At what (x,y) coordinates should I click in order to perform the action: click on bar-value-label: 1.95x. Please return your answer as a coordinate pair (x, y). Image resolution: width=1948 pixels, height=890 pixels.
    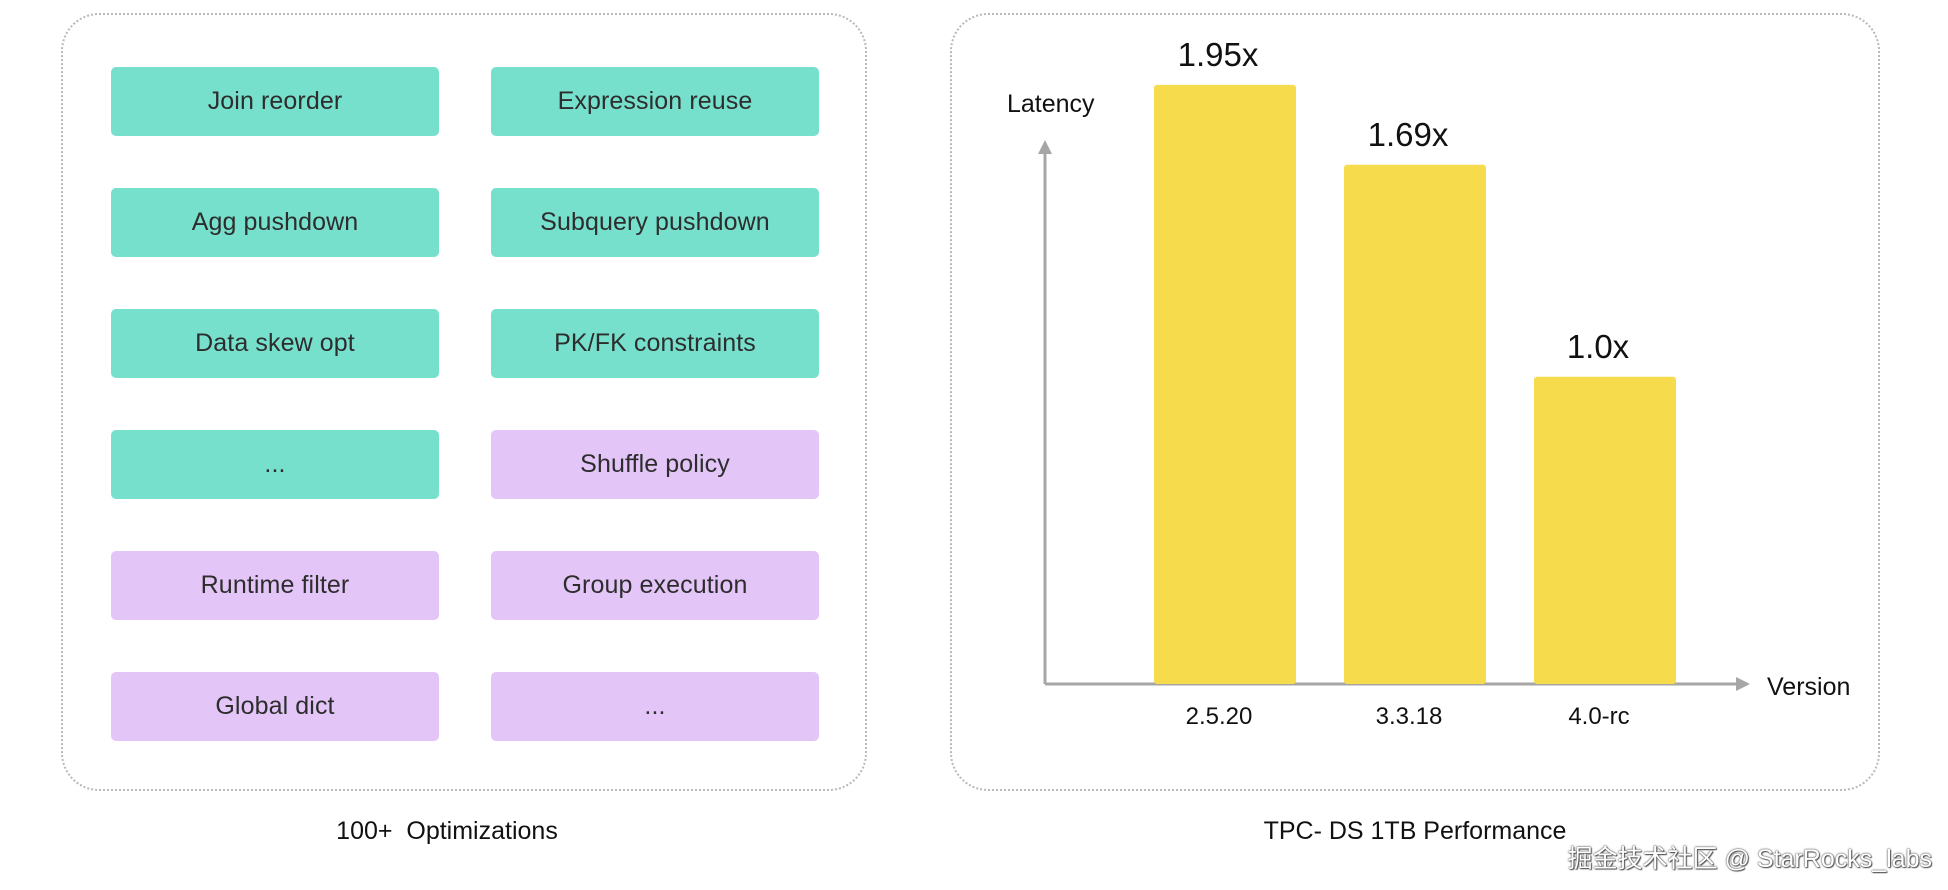
    Looking at the image, I should click on (1218, 54).